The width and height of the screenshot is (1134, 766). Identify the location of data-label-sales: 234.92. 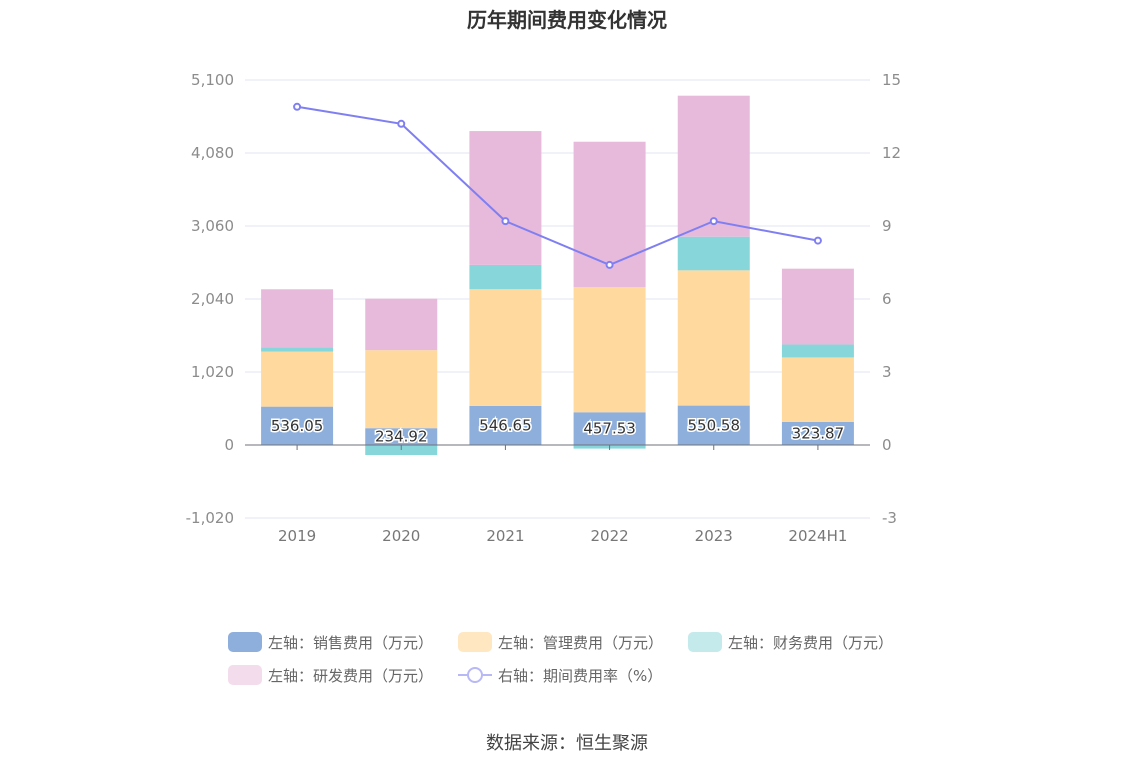
(401, 437).